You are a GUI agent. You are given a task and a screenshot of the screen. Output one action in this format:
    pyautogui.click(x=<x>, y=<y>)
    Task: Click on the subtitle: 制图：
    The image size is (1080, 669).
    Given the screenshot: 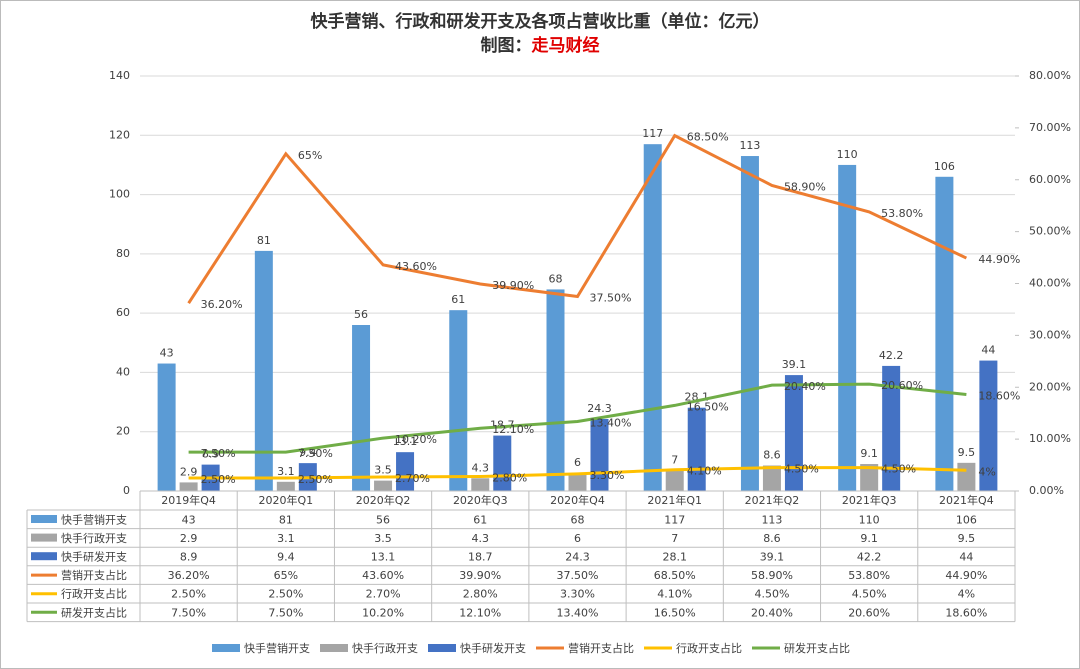 What is the action you would take?
    pyautogui.click(x=506, y=45)
    